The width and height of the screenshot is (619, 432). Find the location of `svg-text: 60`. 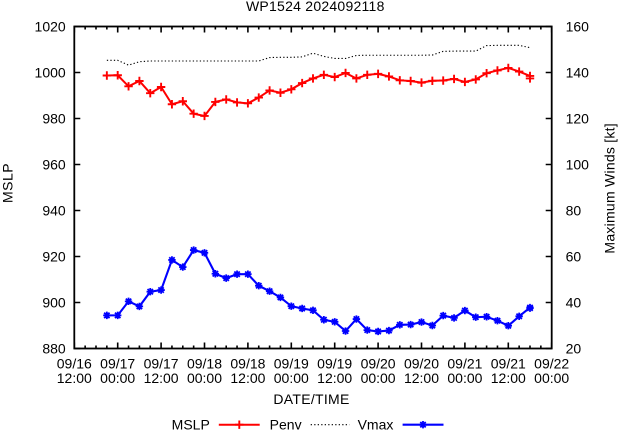

svg-text: 60 is located at coordinates (574, 257).